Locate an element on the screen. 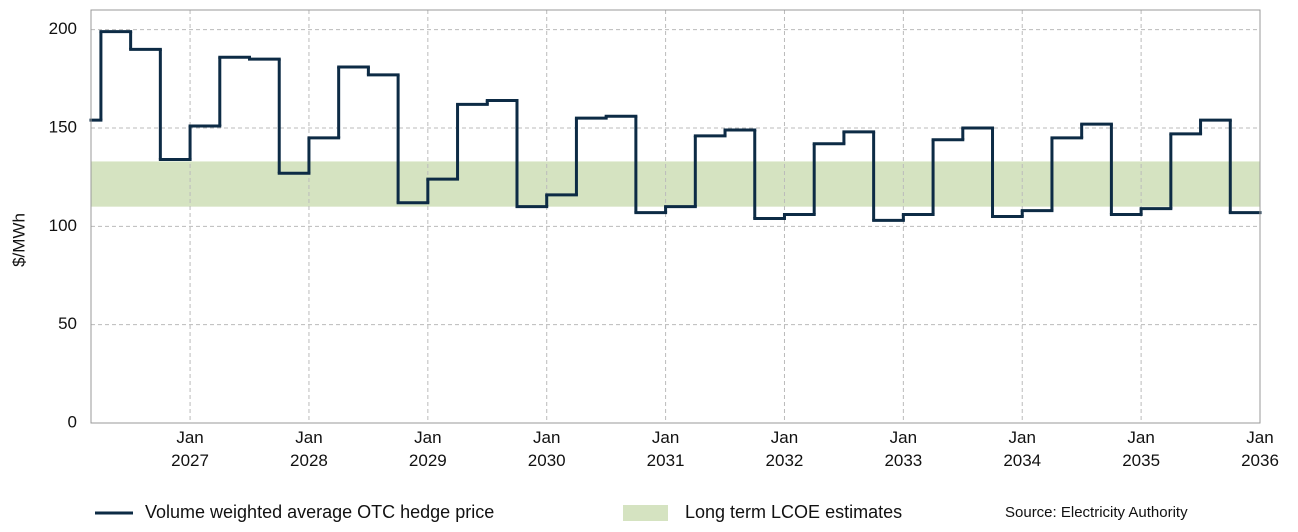  x-tick-label: Jan 2030 is located at coordinates (547, 449).